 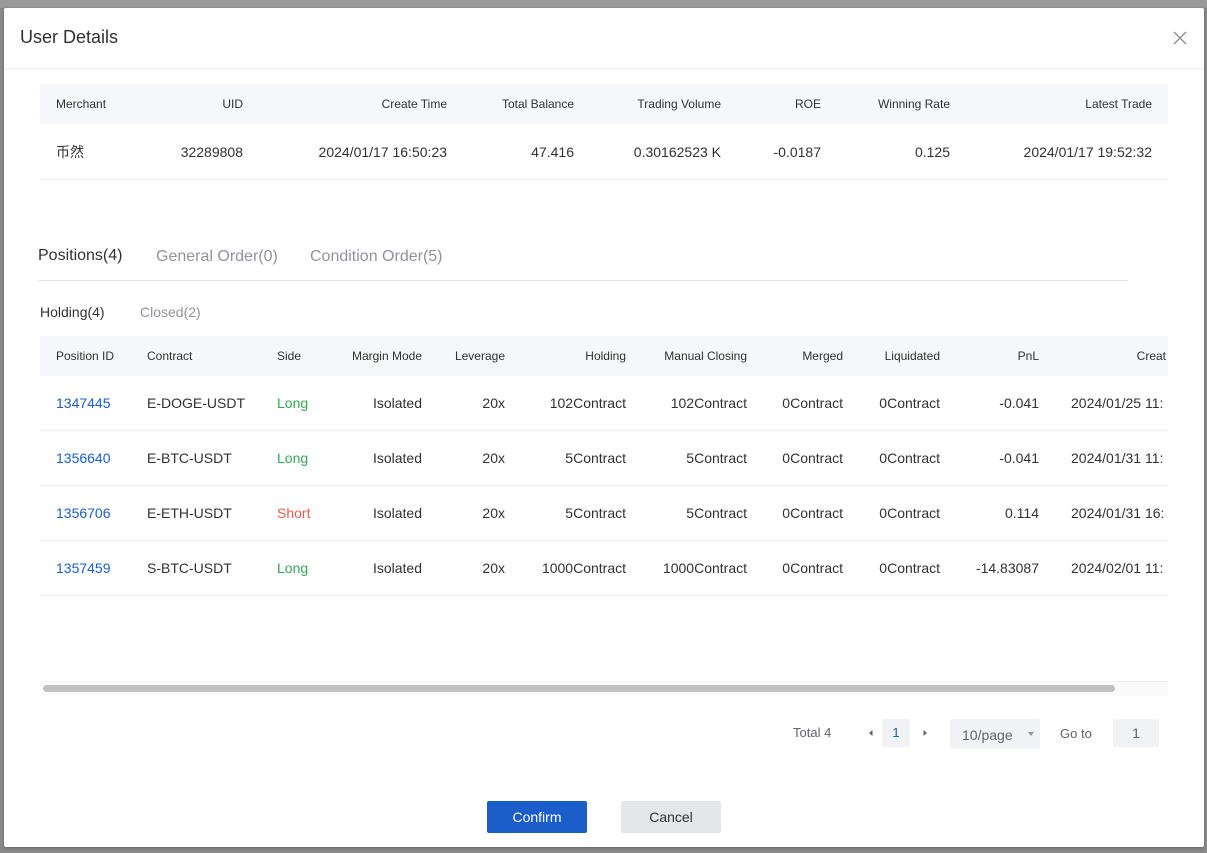 I want to click on goto-page-input, so click(x=1136, y=733).